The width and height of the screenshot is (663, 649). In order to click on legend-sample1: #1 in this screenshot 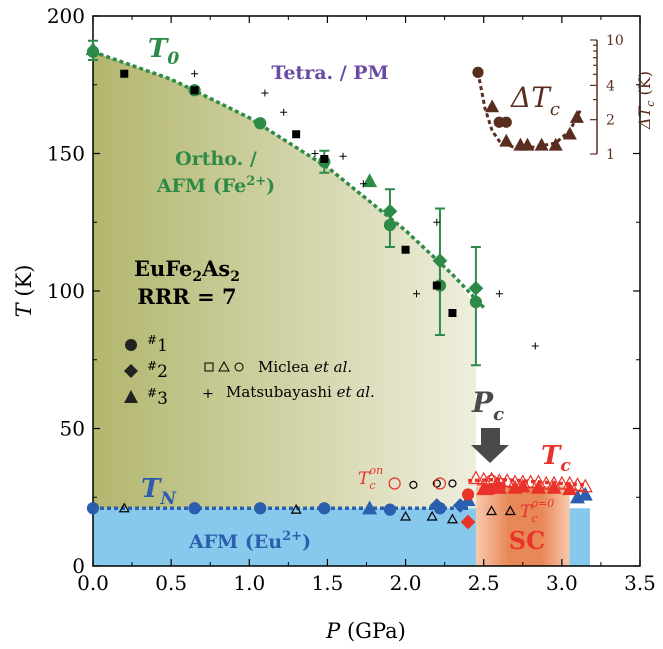, I will do `click(157, 344)`.